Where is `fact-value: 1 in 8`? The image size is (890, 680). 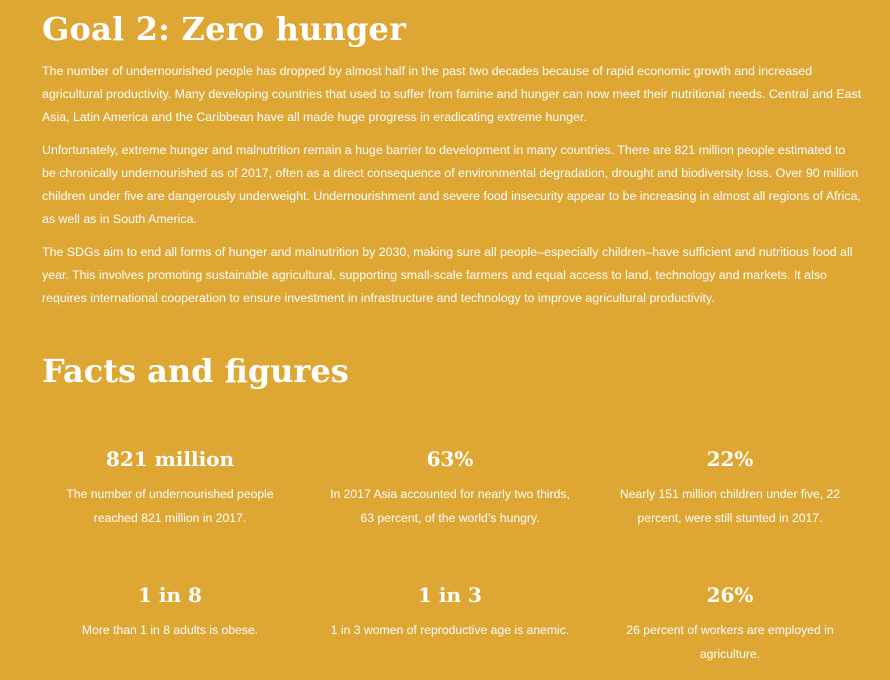 fact-value: 1 in 8 is located at coordinates (170, 595).